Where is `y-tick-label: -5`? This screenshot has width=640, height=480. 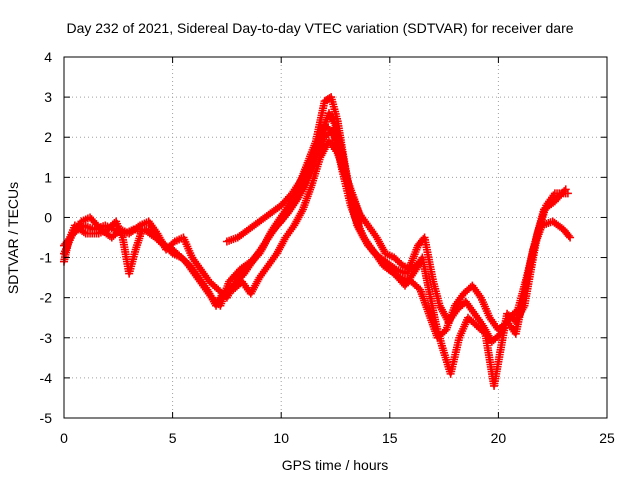
y-tick-label: -5 is located at coordinates (46, 418).